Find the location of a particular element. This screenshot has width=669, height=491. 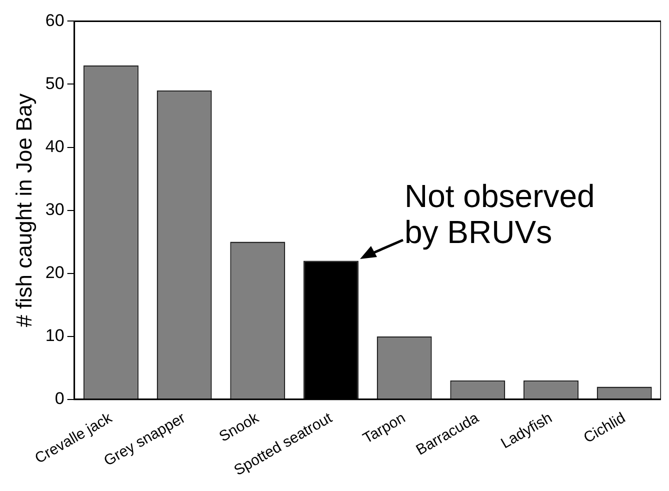

y-tick-label: 50 is located at coordinates (54, 83).